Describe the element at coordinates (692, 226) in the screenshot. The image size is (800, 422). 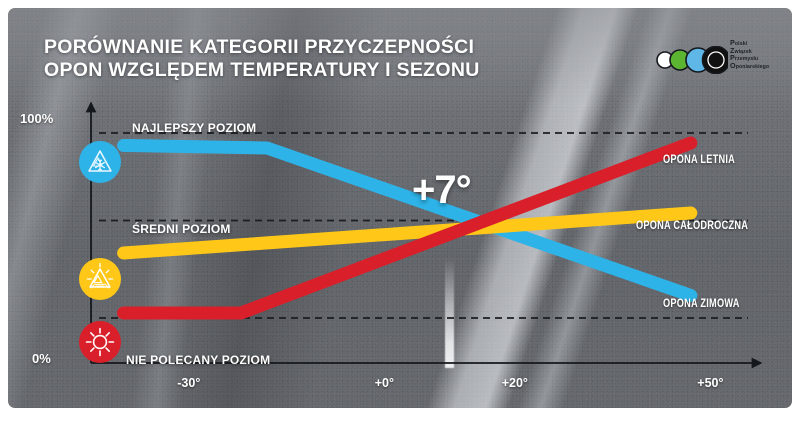
I see `series-label-allseason: OPONA CAŁODROCZNA` at that location.